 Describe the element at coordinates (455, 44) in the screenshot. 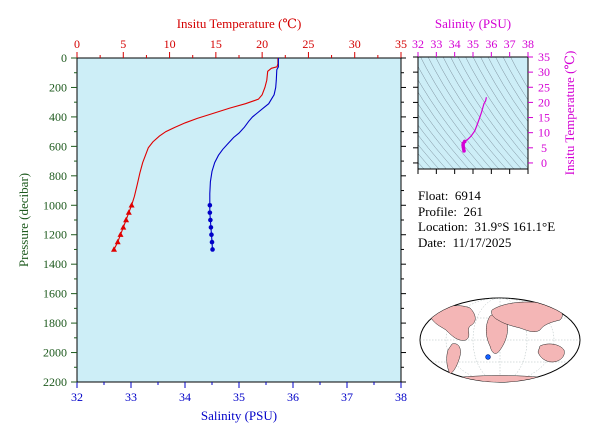

I see `ts-salinity-tick-label: 34` at that location.